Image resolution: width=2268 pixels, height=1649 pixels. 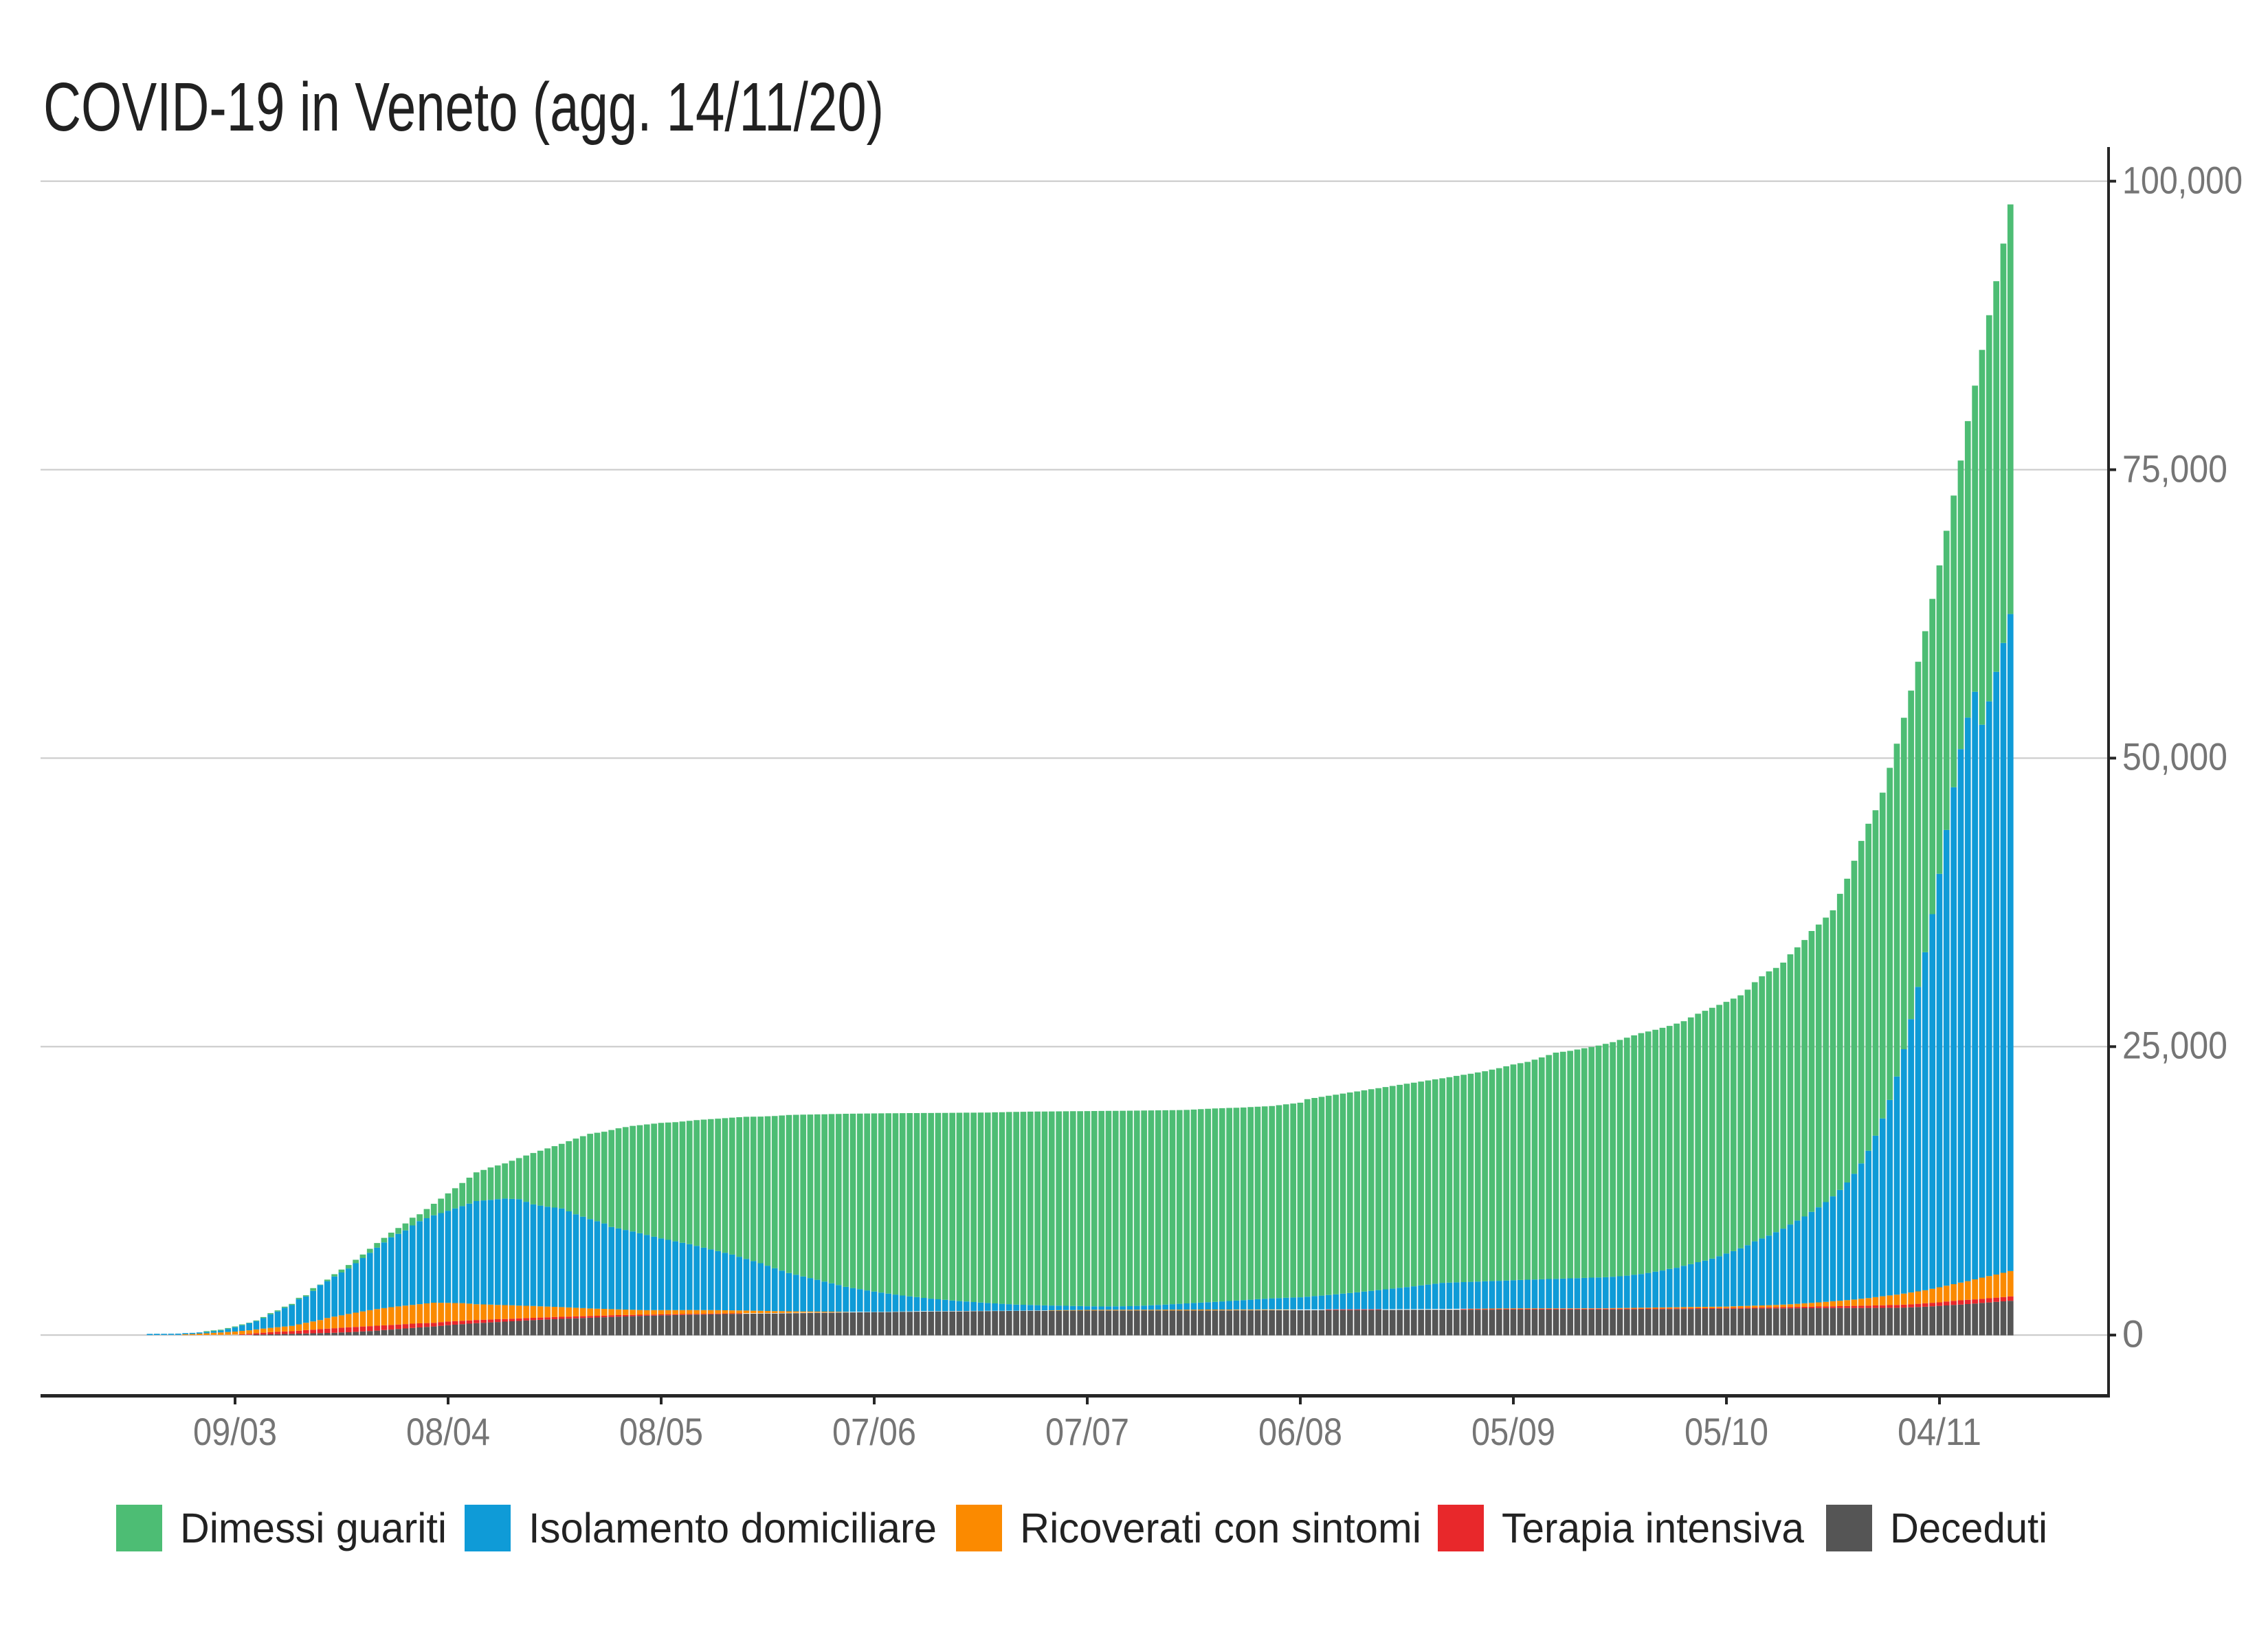 What do you see at coordinates (1300, 1431) in the screenshot?
I see `svg-text: 06/08` at bounding box center [1300, 1431].